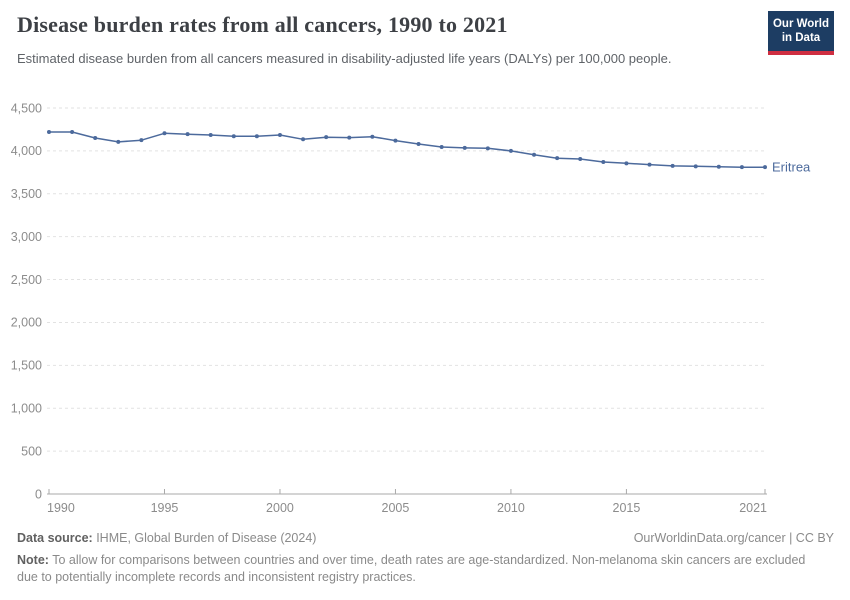 The height and width of the screenshot is (600, 850). What do you see at coordinates (31, 451) in the screenshot?
I see `y-axis-tick-label: 500` at bounding box center [31, 451].